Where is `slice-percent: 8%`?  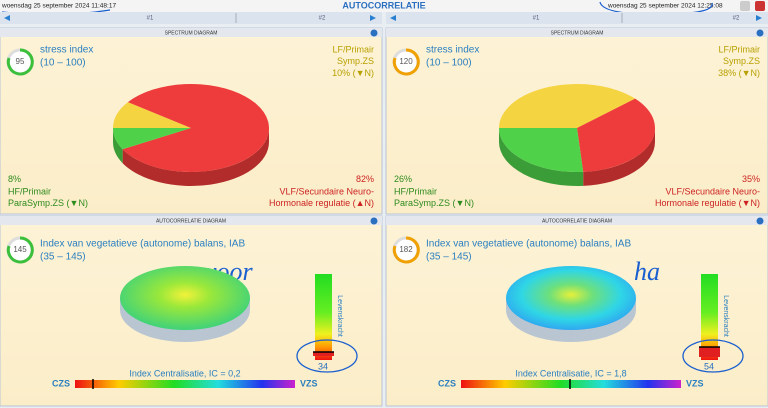 slice-percent: 8% is located at coordinates (14, 179).